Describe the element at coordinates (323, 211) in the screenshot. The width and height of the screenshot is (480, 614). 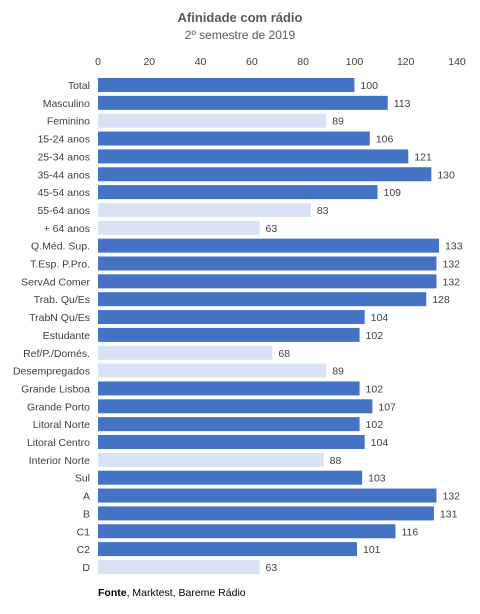
I see `data-label: 83` at that location.